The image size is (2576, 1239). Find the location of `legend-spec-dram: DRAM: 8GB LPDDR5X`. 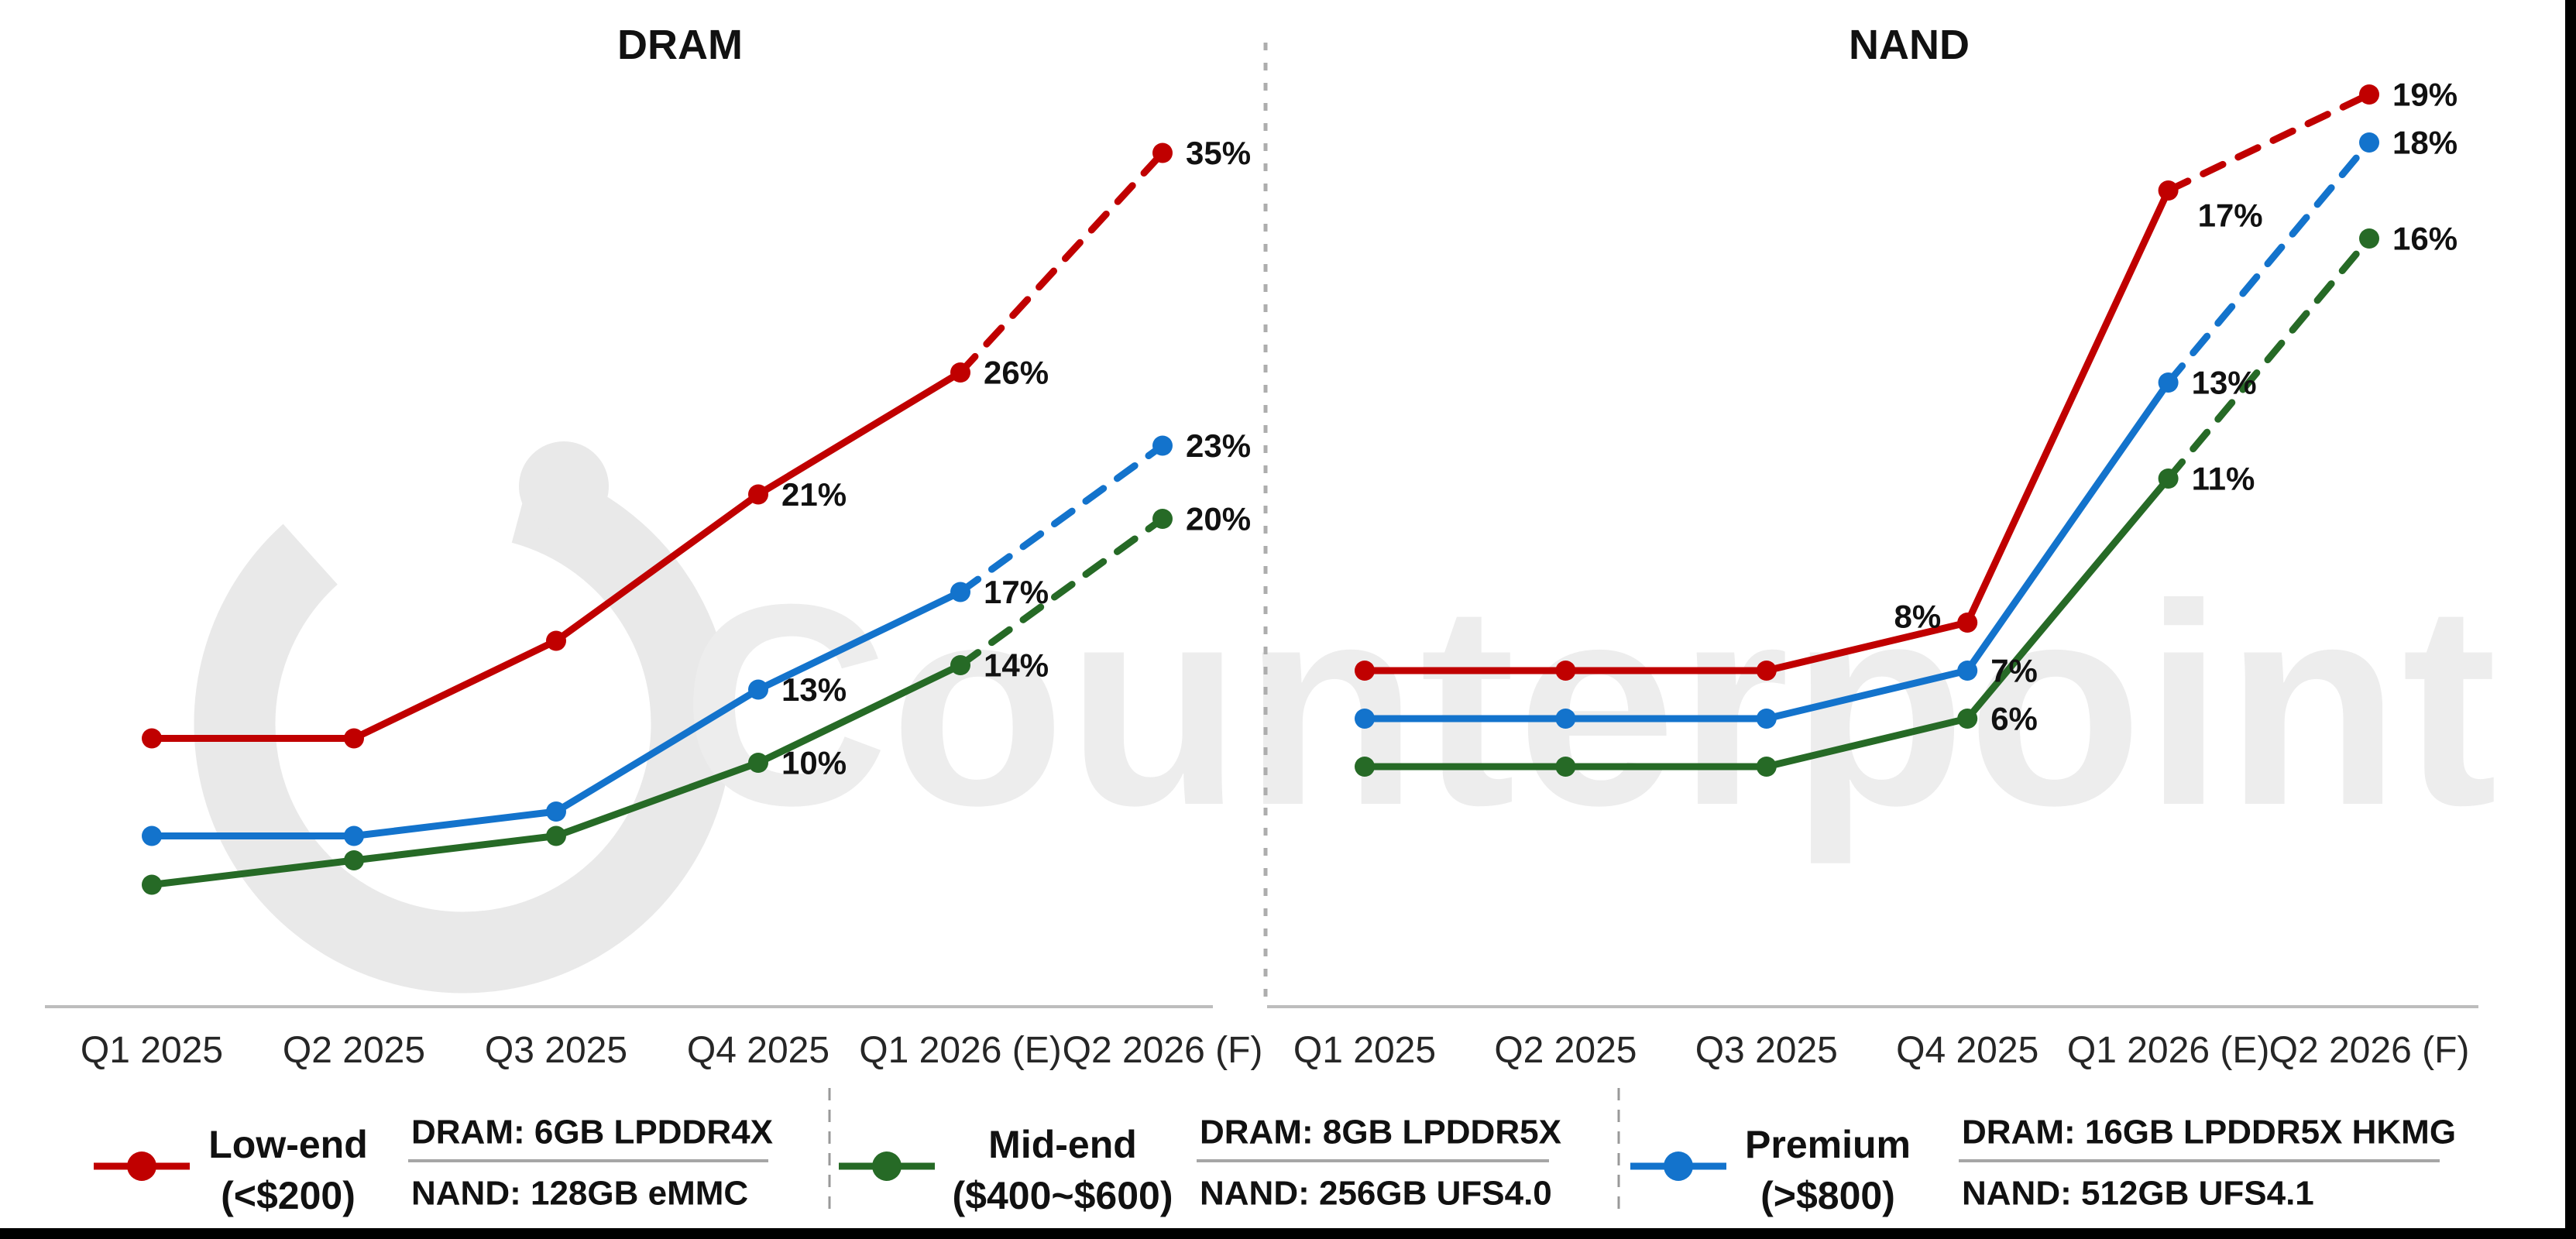

legend-spec-dram: DRAM: 8GB LPDDR5X is located at coordinates (1380, 1132).